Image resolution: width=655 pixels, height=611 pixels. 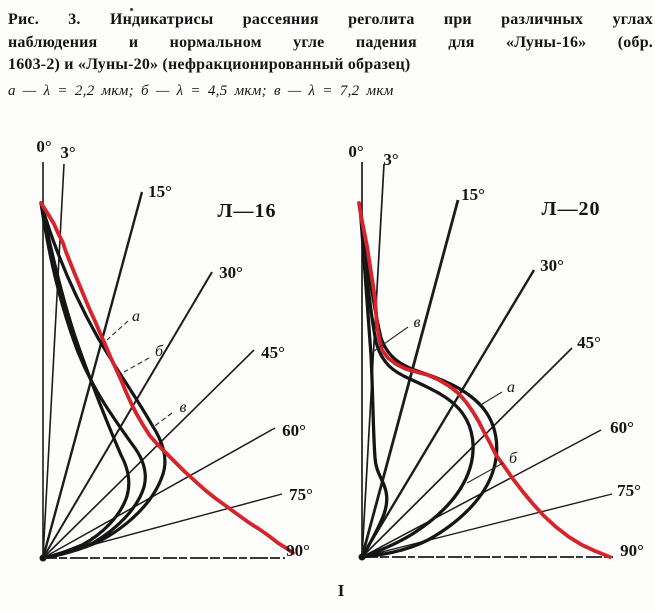 I want to click on angle-label-90-left: 90°, so click(x=298, y=550).